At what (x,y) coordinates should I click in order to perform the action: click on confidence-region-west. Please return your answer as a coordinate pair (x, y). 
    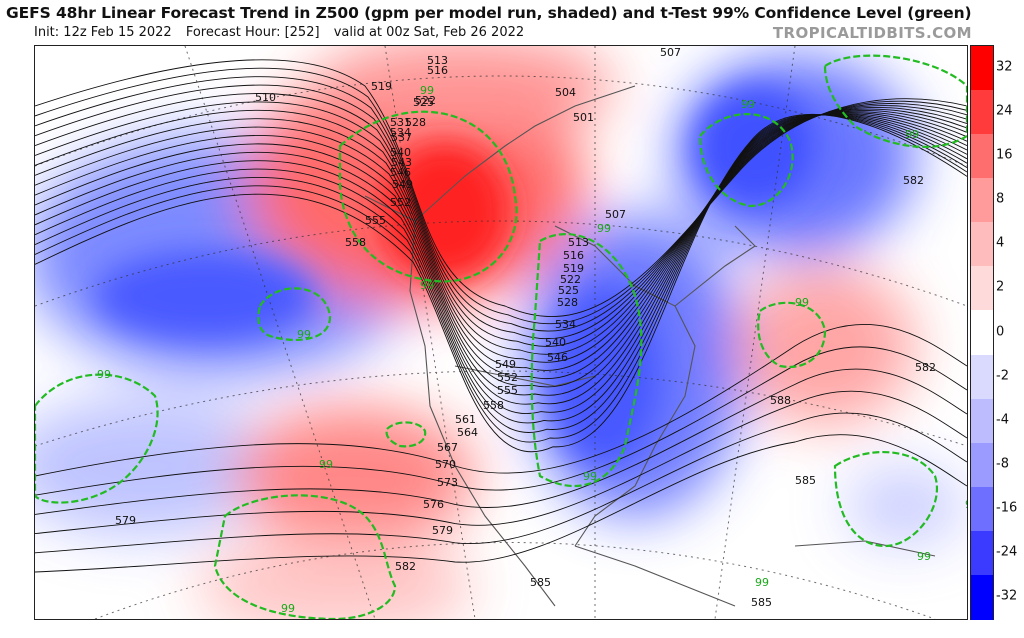
    Looking at the image, I should click on (97, 438).